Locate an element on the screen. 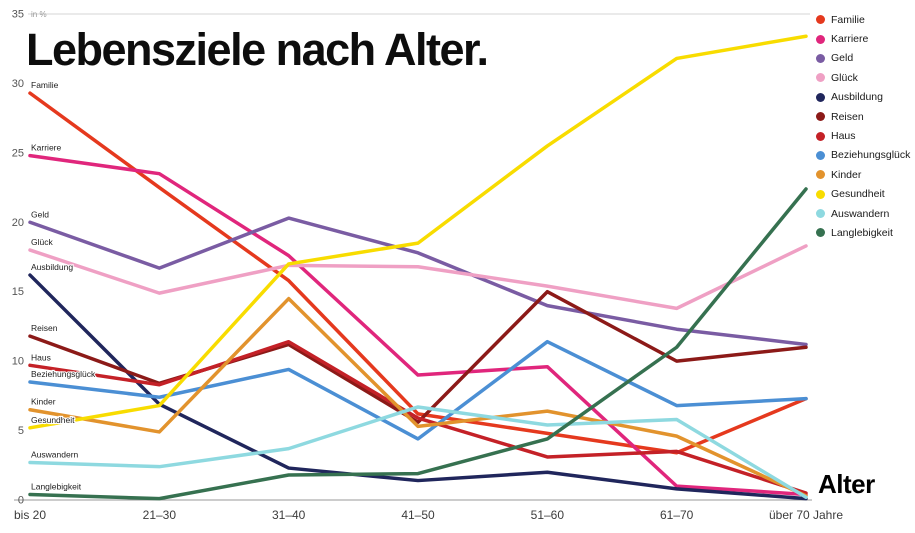 This screenshot has height=533, width=915. legend-item: Langlebigkeit is located at coordinates (863, 232).